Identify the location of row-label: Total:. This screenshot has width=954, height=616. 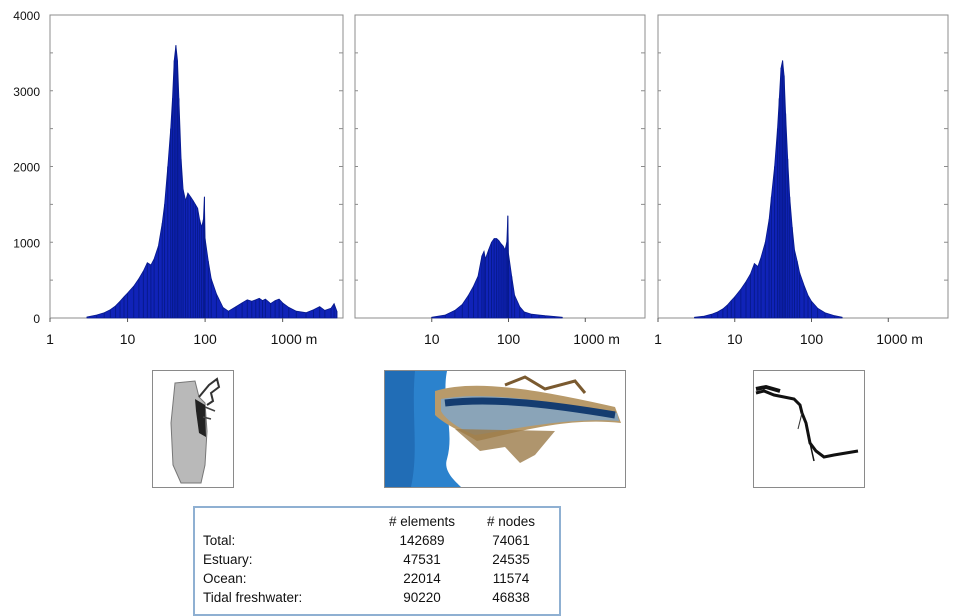
(219, 540).